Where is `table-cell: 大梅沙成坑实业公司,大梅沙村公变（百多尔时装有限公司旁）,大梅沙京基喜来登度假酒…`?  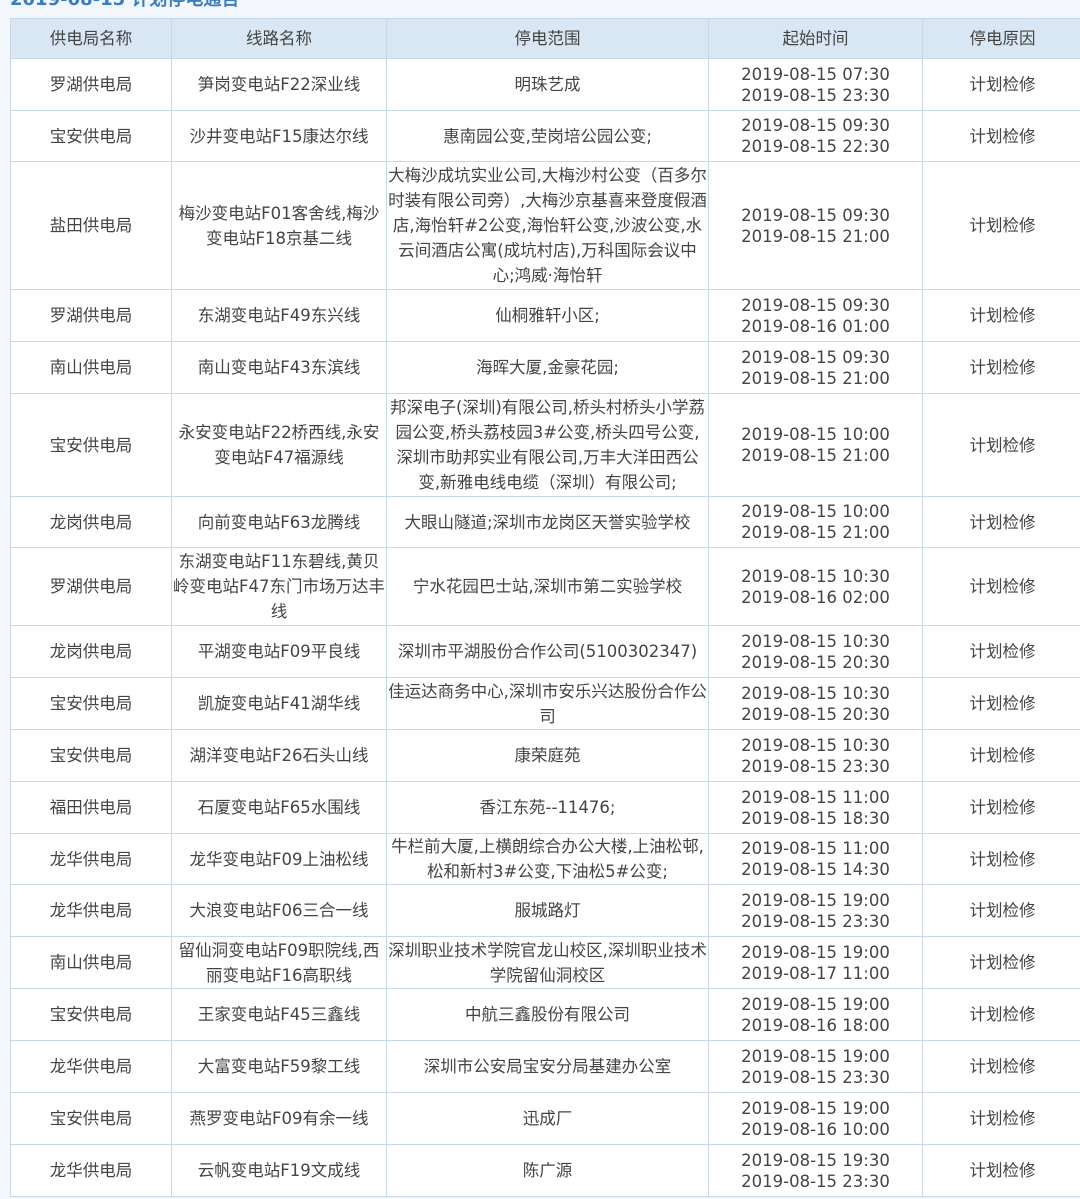
table-cell: 大梅沙成坑实业公司,大梅沙村公变（百多尔时装有限公司旁）,大梅沙京基喜来登度假酒… is located at coordinates (547, 225).